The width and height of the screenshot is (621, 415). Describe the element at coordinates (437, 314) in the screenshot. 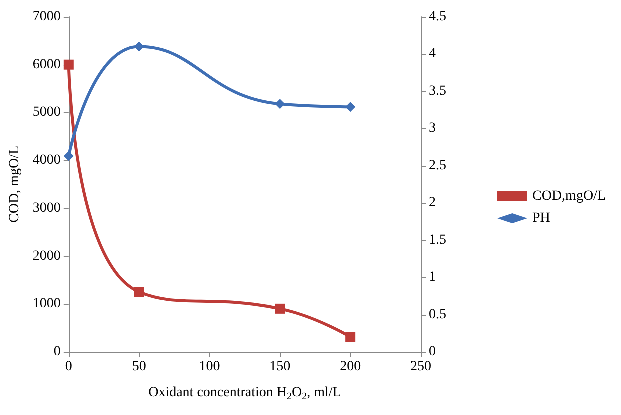

I see `y2-tick-label: 0.5` at that location.